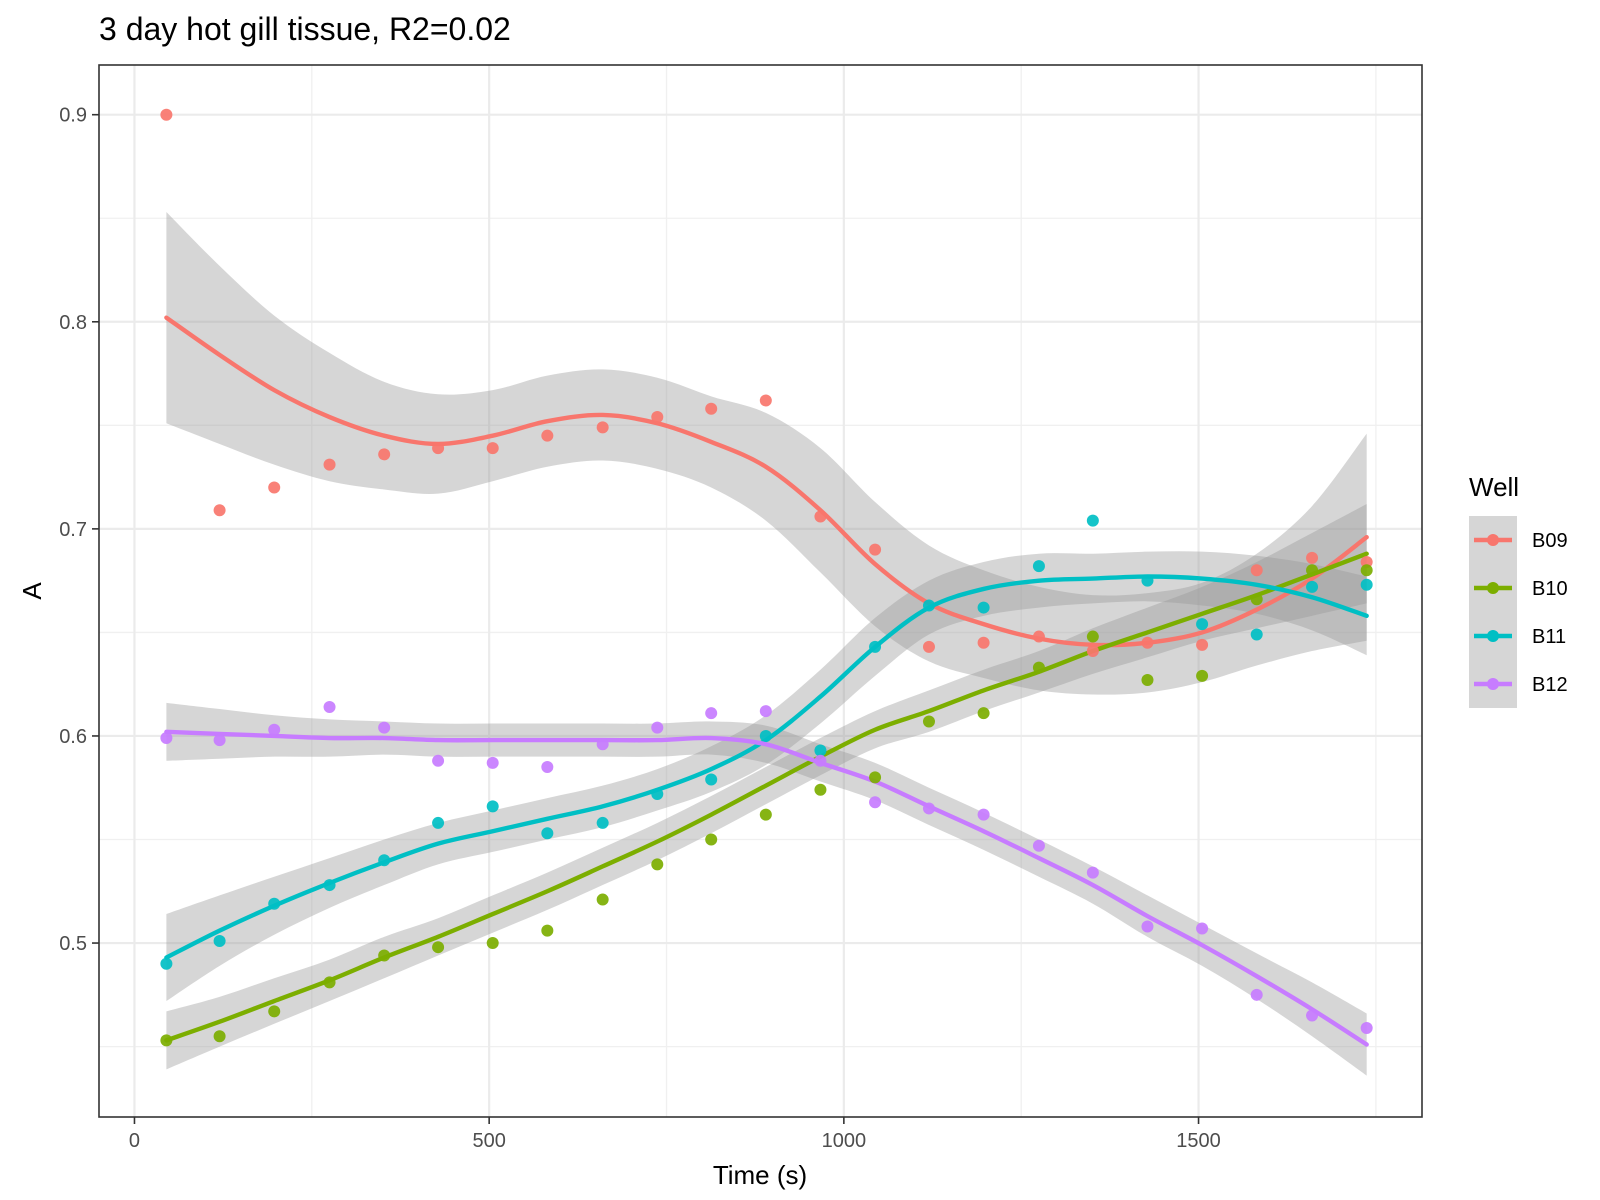 The image size is (1600, 1200). What do you see at coordinates (32, 591) in the screenshot?
I see `y-axis-title: A` at bounding box center [32, 591].